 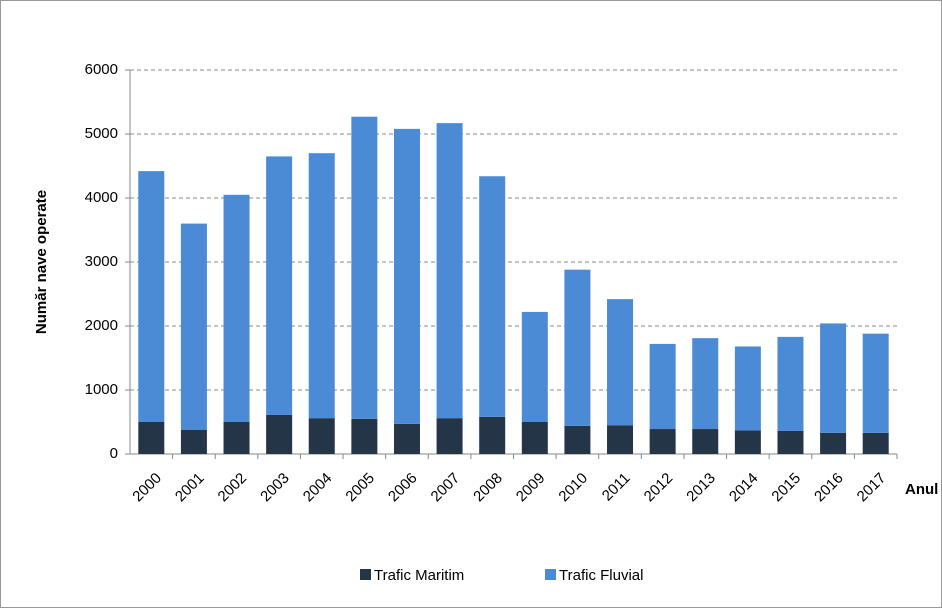 What do you see at coordinates (601, 575) in the screenshot?
I see `legend-label: Trafic Fluvial` at bounding box center [601, 575].